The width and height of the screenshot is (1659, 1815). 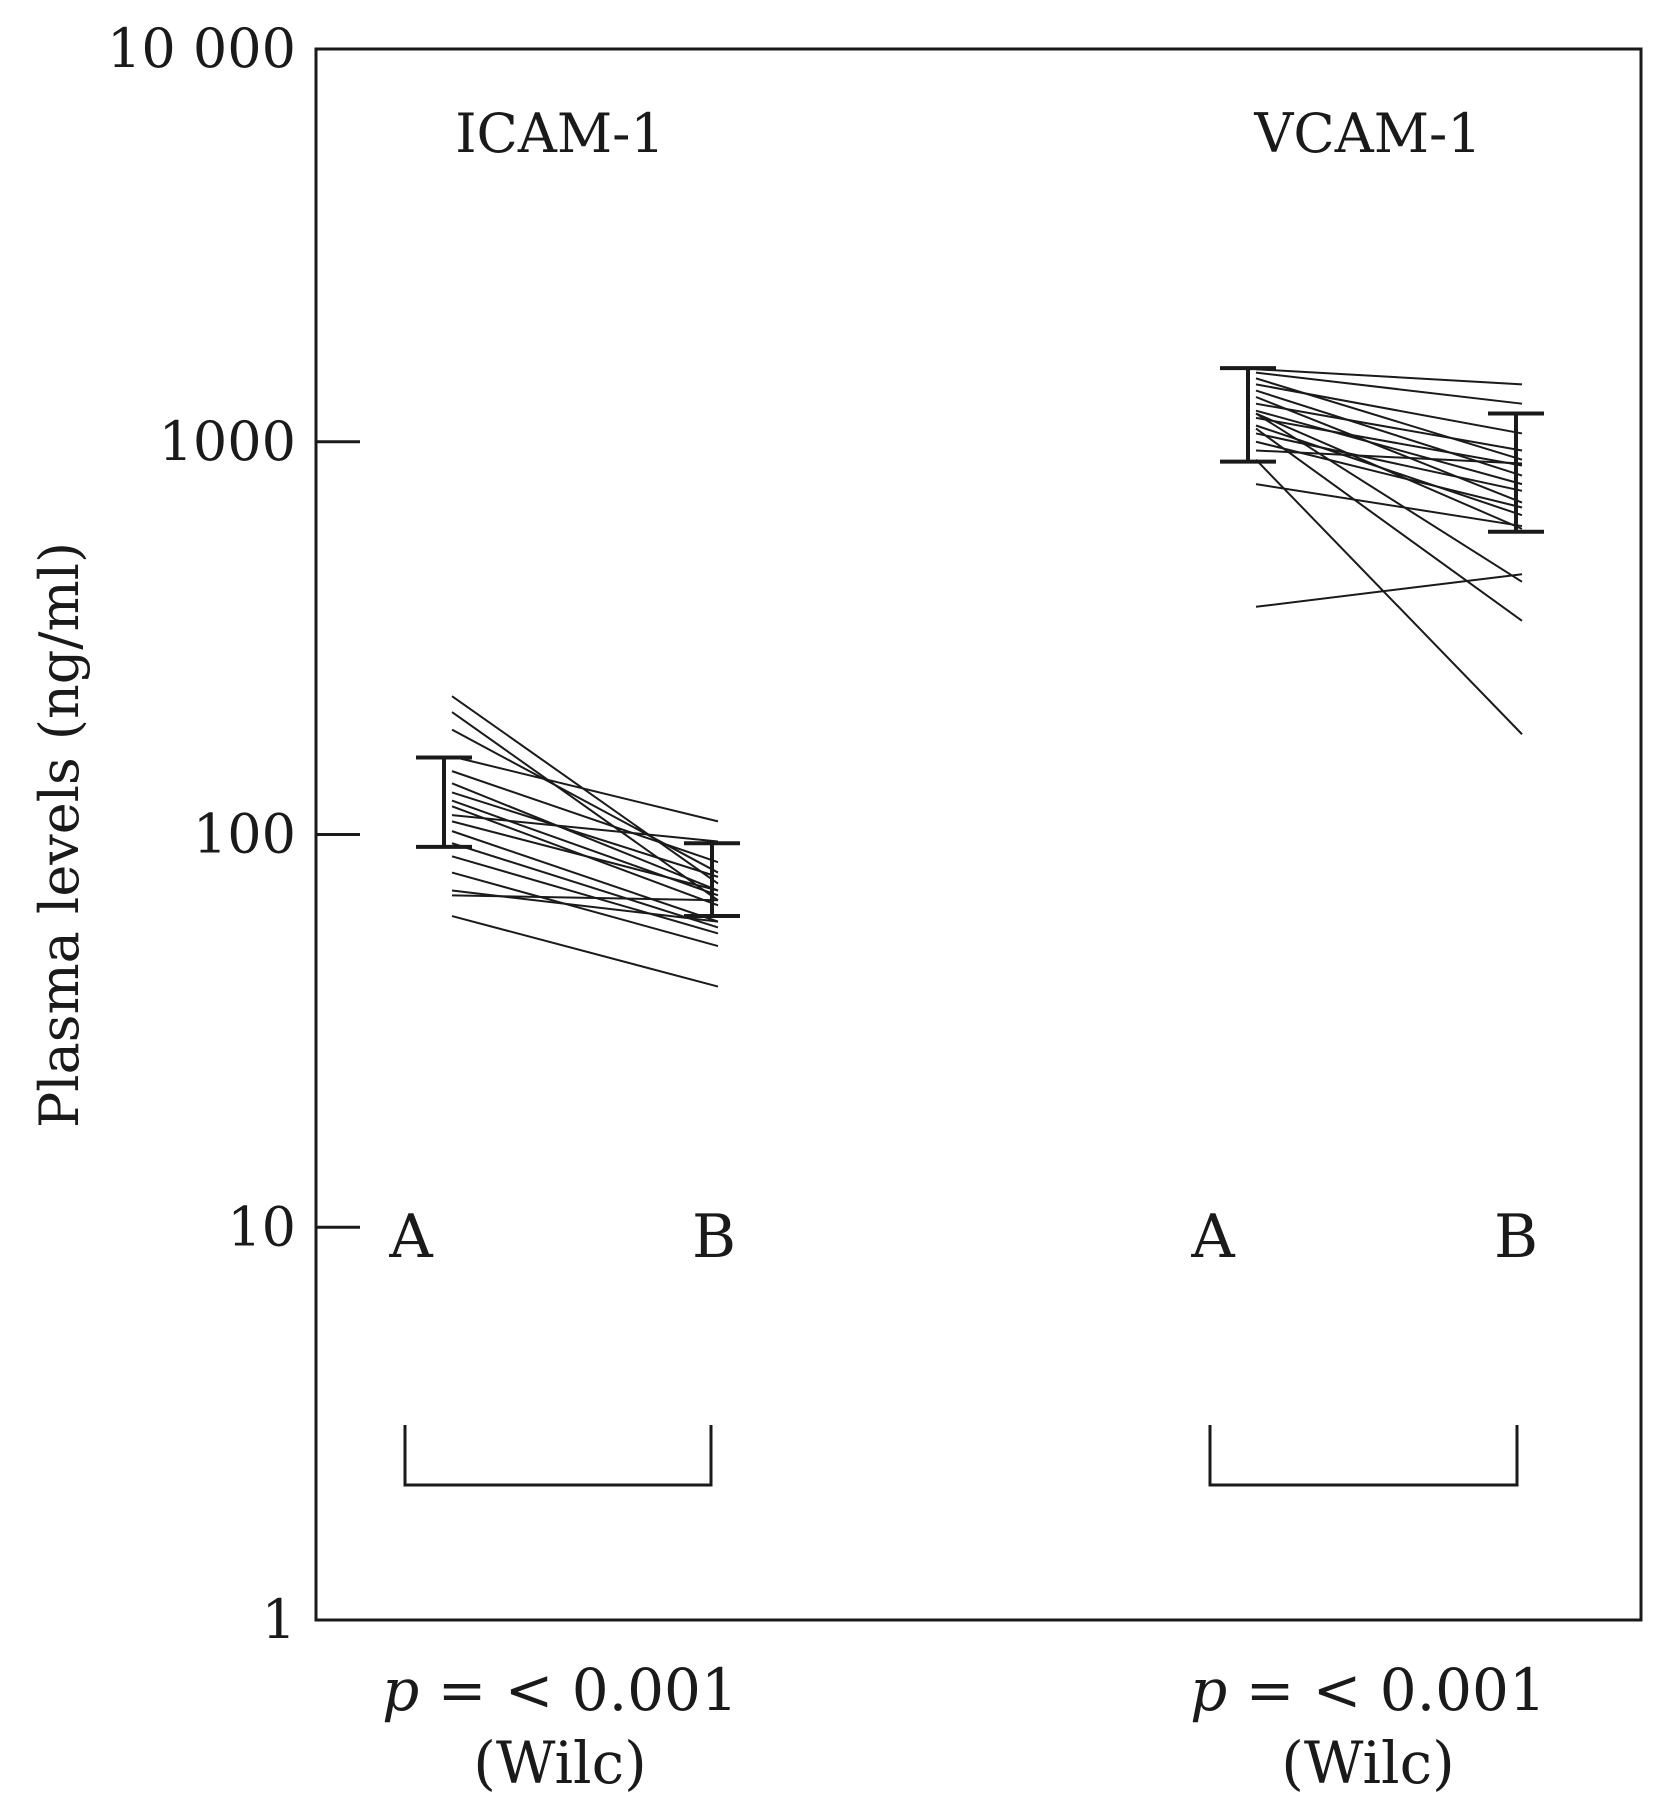 I want to click on y-tick-label: 1, so click(x=279, y=1619).